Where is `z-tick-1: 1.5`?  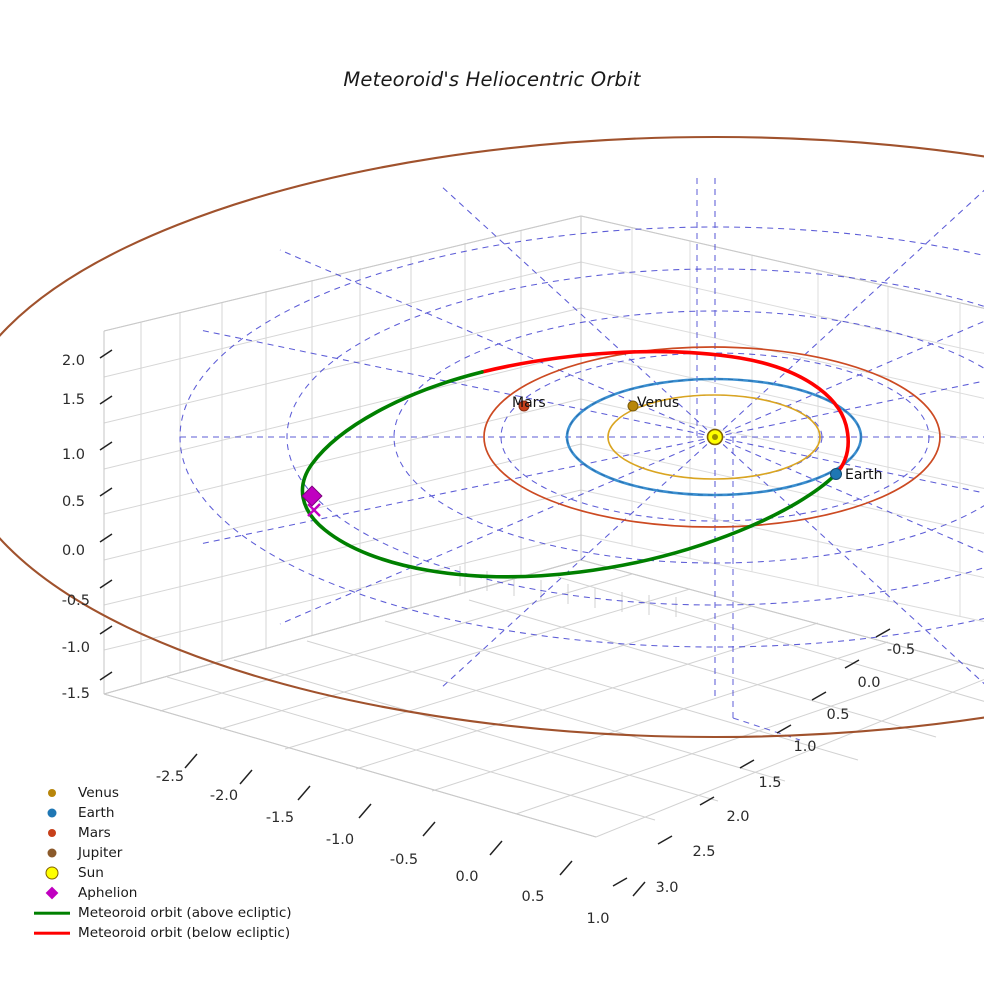
z-tick-1: 1.5 is located at coordinates (73, 400).